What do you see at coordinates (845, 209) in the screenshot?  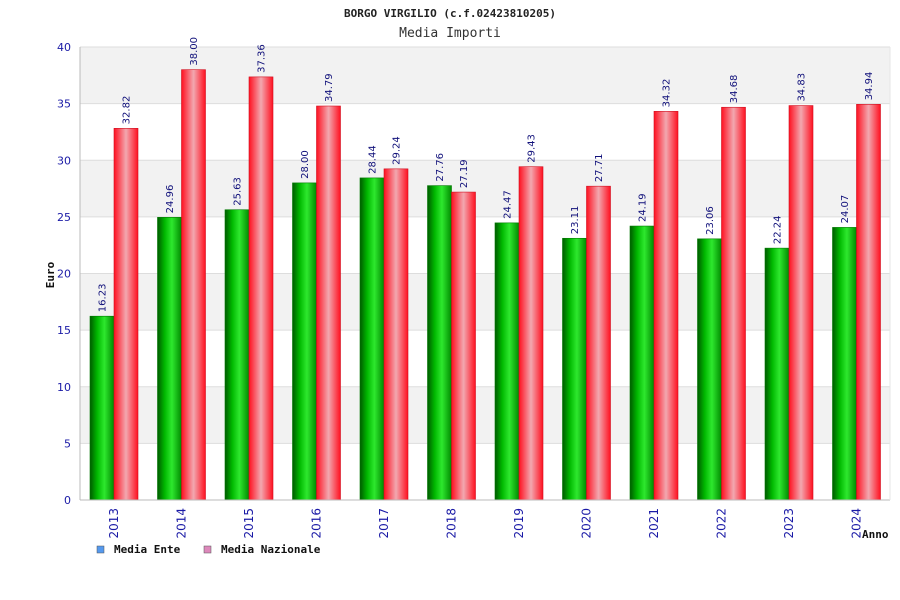 I see `data-label-media-ente: 24.07` at bounding box center [845, 209].